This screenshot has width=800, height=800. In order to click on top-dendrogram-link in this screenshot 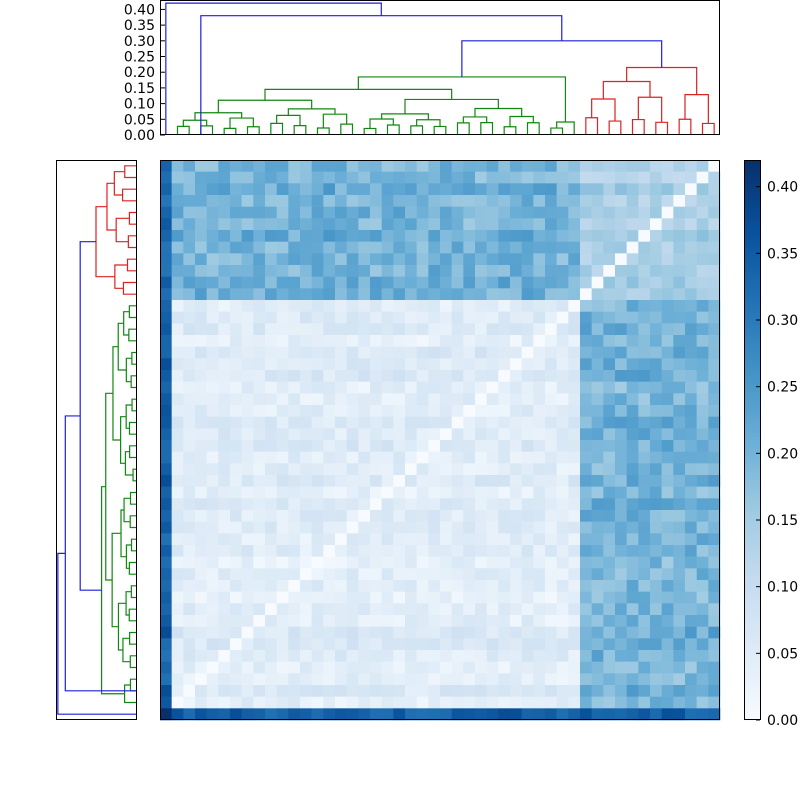, I will do `click(218, 116)`.